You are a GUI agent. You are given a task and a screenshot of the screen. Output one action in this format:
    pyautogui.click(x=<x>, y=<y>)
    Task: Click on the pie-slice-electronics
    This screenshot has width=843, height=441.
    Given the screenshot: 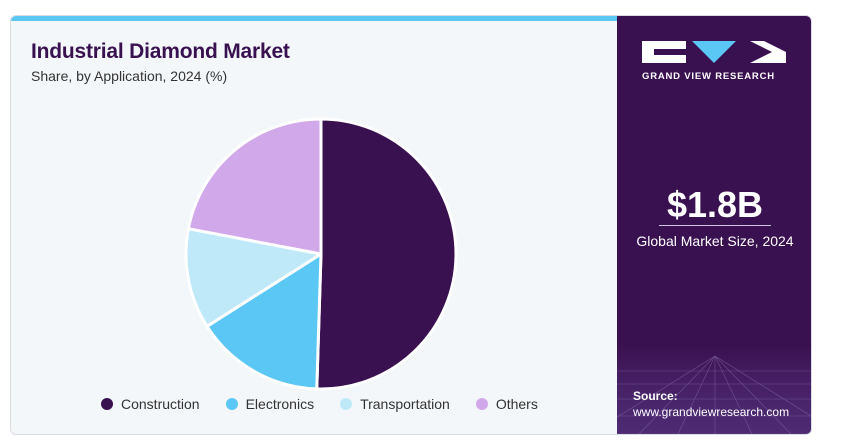 What is the action you would take?
    pyautogui.click(x=264, y=321)
    